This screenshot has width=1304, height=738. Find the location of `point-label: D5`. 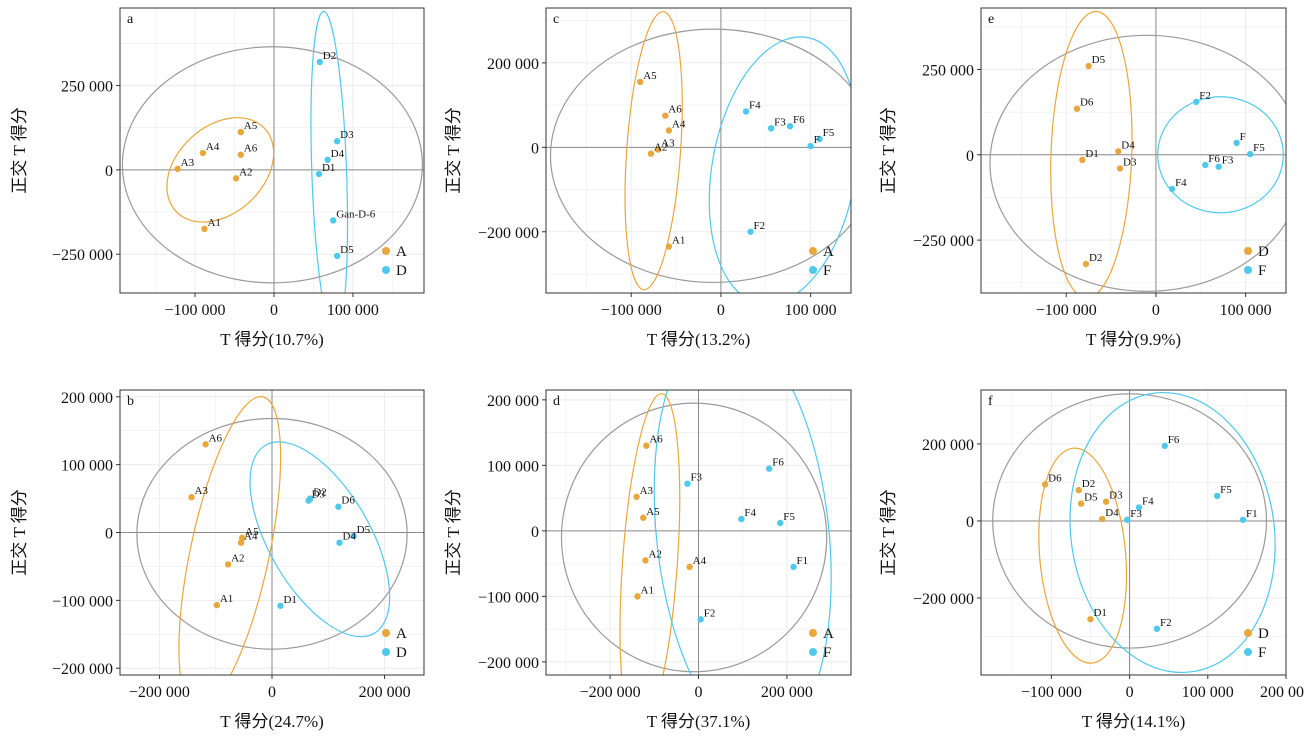

point-label: D5 is located at coordinates (1091, 498).